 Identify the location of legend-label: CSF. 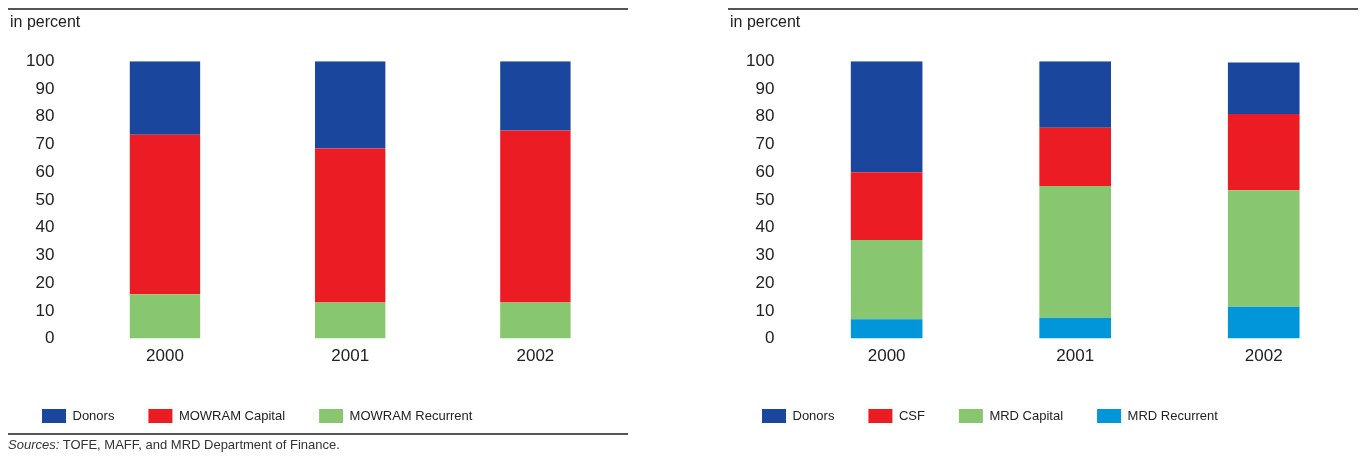
(911, 415).